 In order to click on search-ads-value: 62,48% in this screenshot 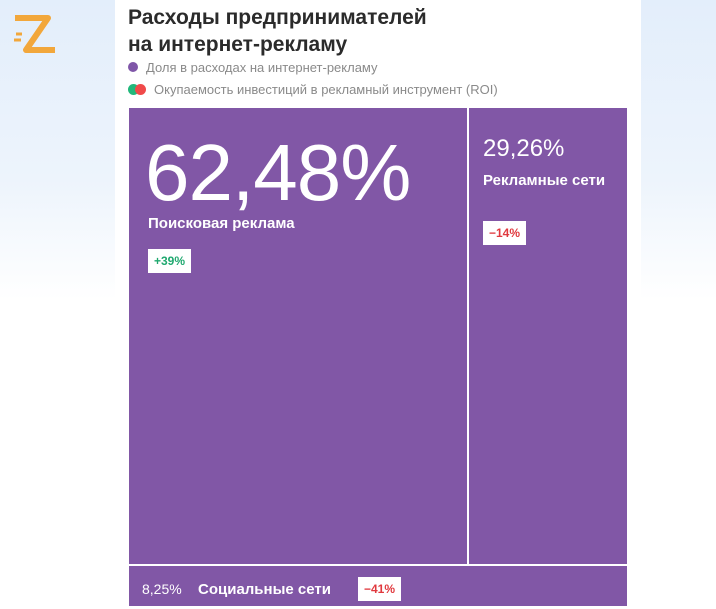, I will do `click(278, 172)`.